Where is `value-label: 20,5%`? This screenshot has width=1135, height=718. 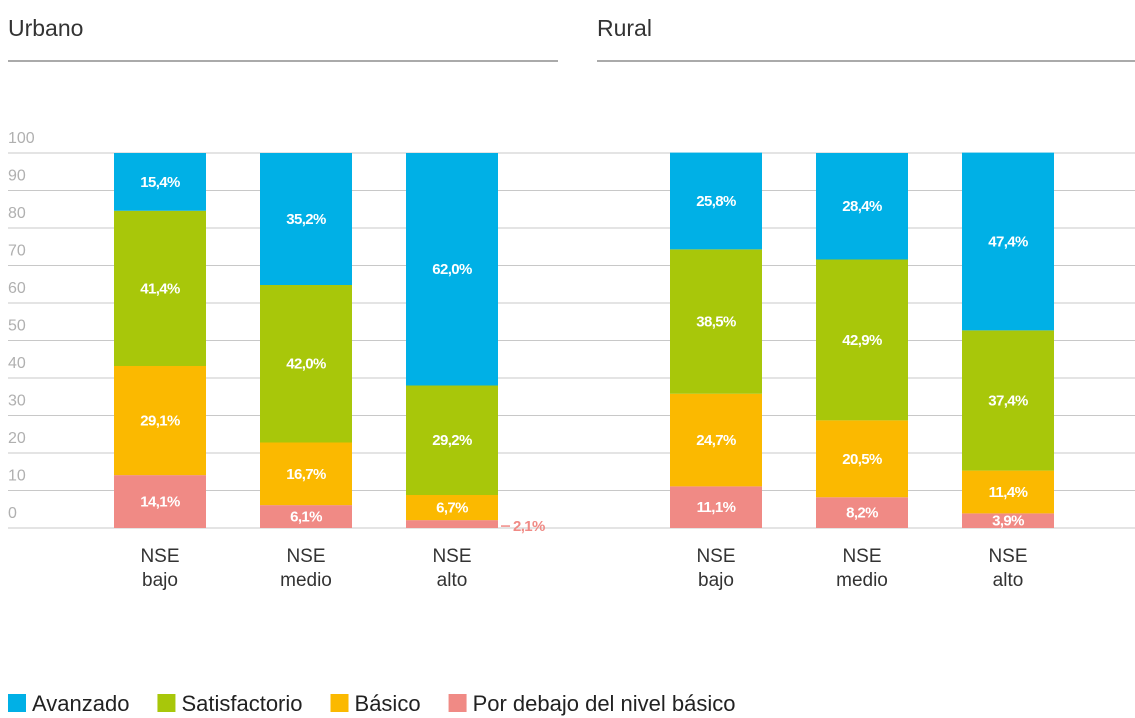
value-label: 20,5% is located at coordinates (862, 459).